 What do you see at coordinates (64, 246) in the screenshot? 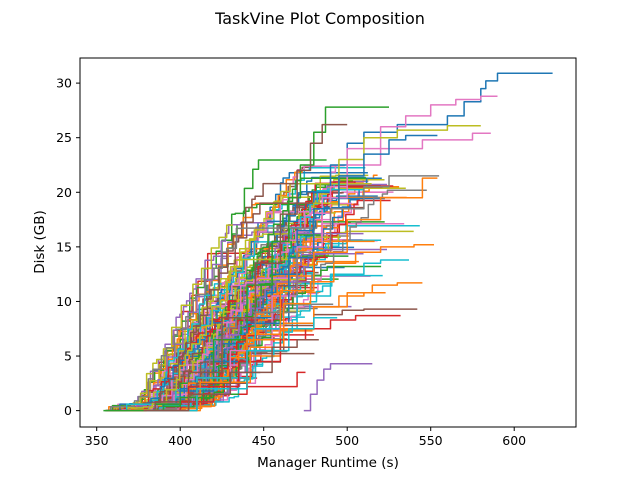
I see `y-tick-label: 15` at bounding box center [64, 246].